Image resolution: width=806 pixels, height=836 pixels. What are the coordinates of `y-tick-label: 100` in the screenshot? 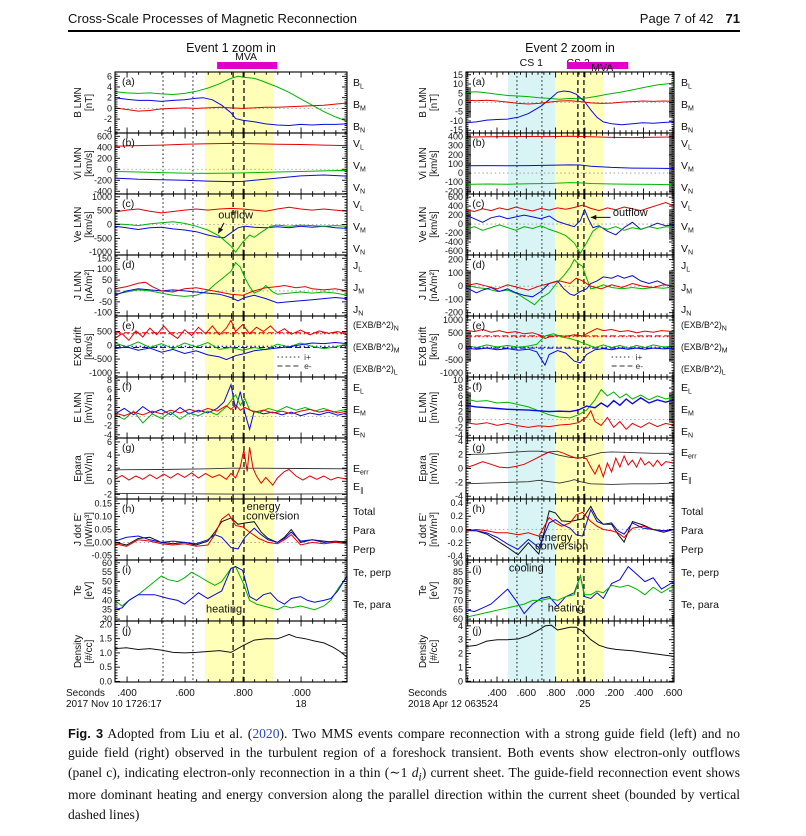 It's located at (455, 164).